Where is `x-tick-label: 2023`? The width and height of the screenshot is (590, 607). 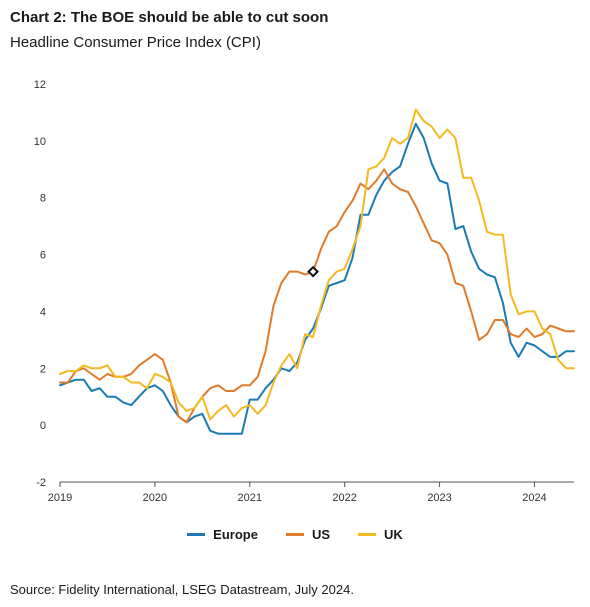
x-tick-label: 2023 is located at coordinates (439, 498).